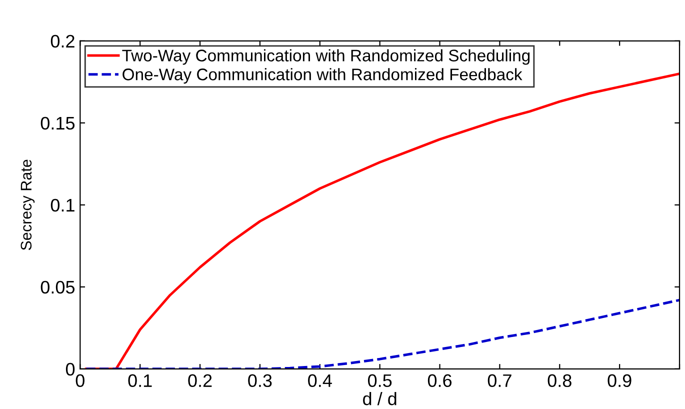 This screenshot has width=685, height=409. What do you see at coordinates (440, 381) in the screenshot?
I see `x-tick-label: 0.6` at bounding box center [440, 381].